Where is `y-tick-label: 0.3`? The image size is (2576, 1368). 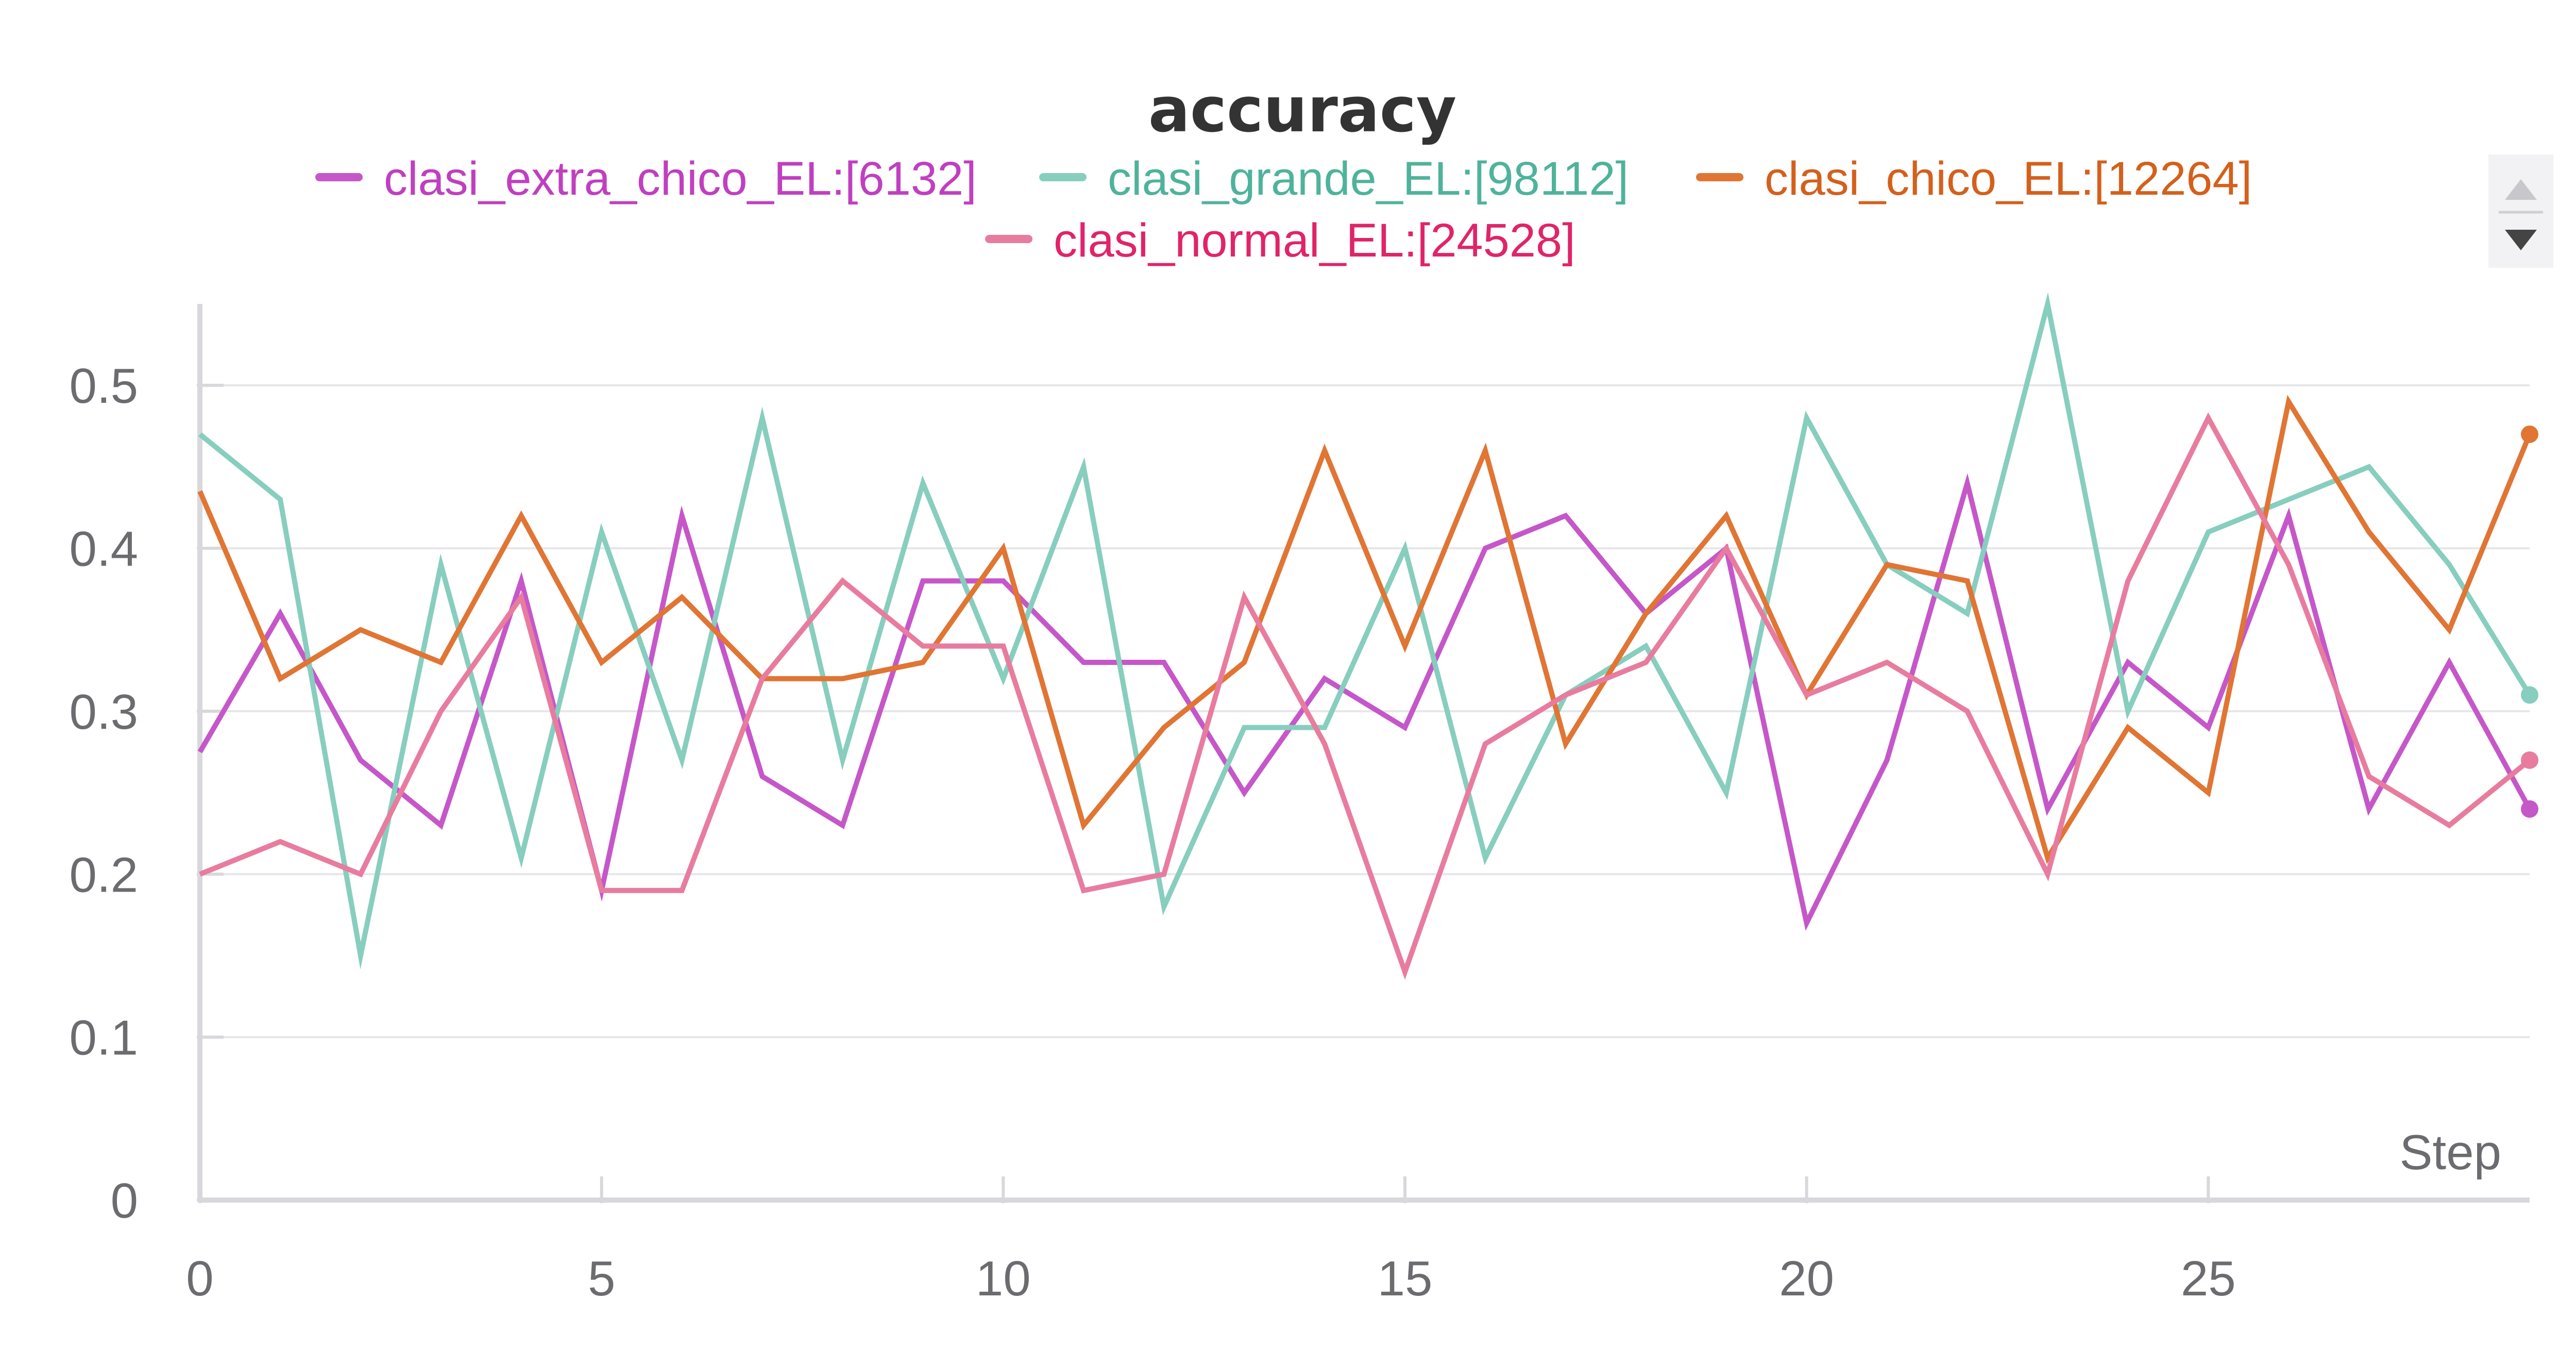 y-tick-label: 0.3 is located at coordinates (104, 712).